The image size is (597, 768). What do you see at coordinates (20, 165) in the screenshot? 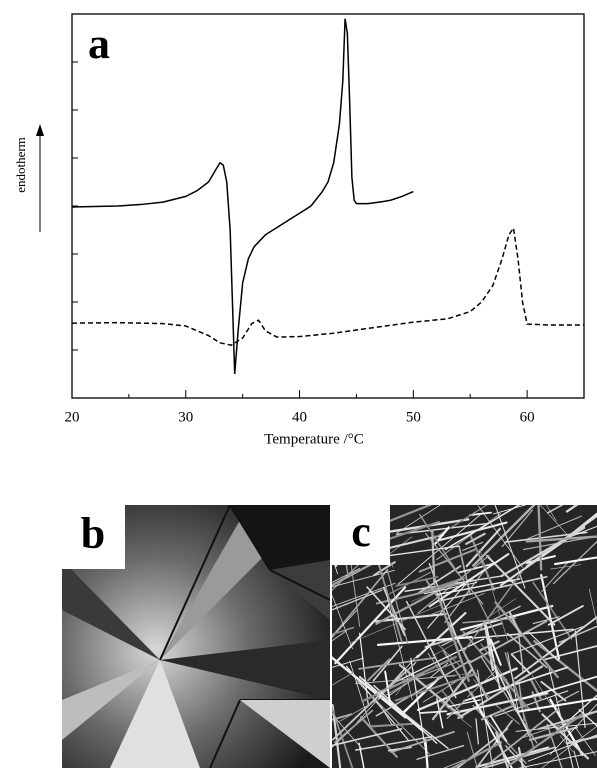
I see `y-axis-label: endotherm` at bounding box center [20, 165].